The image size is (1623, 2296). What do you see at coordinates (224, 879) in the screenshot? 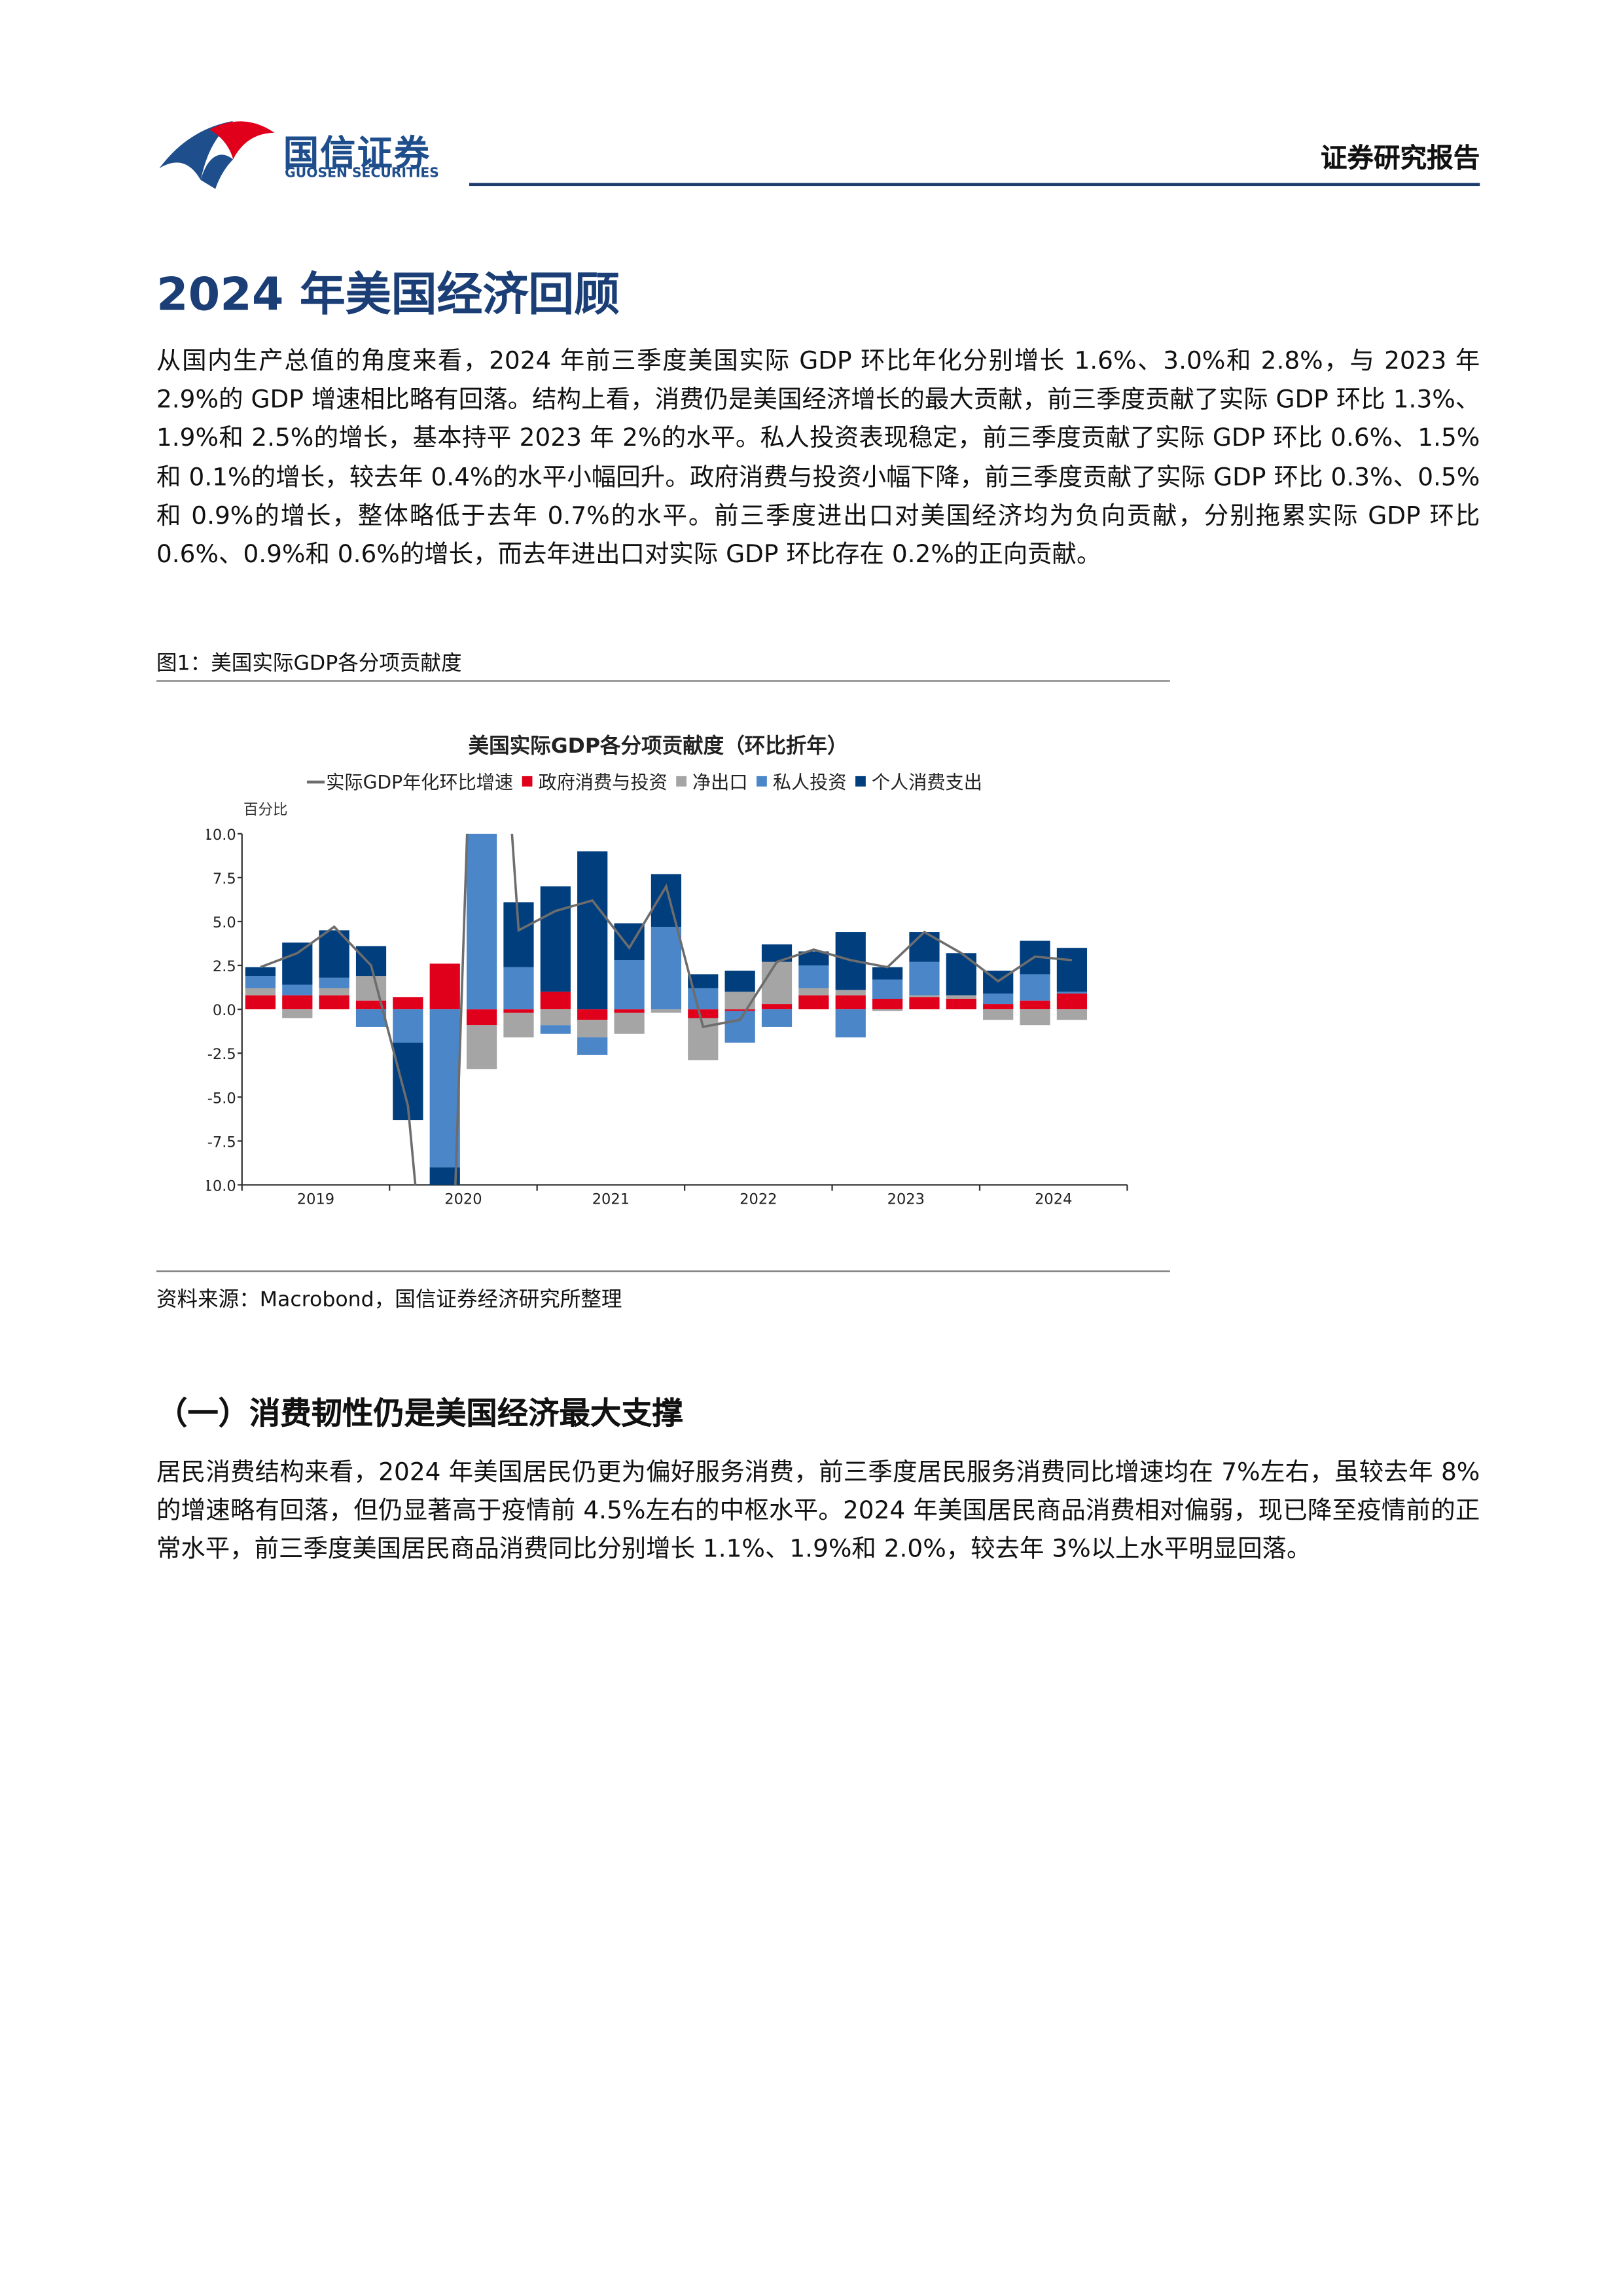
I see `y-tick-label: 7.5` at bounding box center [224, 879].